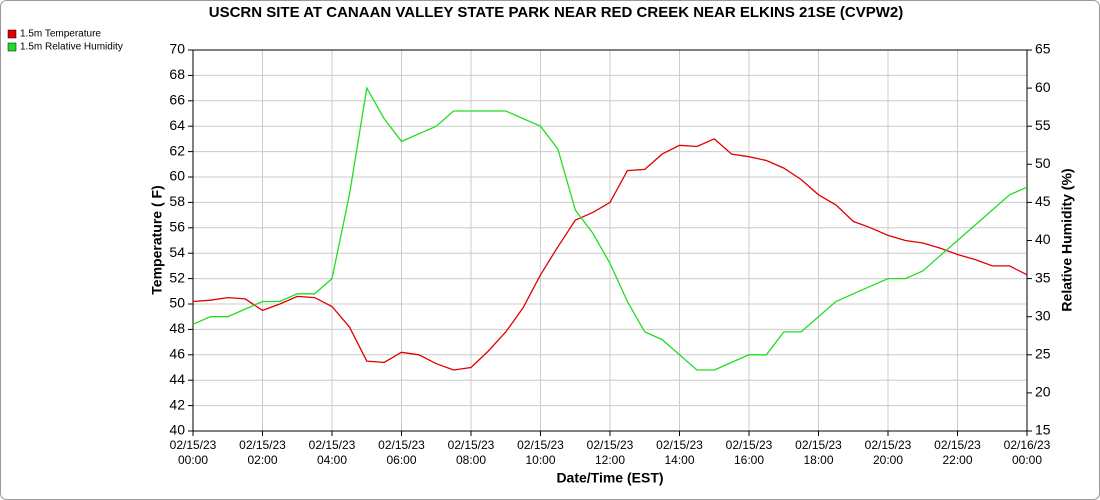 Image resolution: width=1100 pixels, height=500 pixels. What do you see at coordinates (1043, 354) in the screenshot?
I see `y2-tick-label: 25` at bounding box center [1043, 354].